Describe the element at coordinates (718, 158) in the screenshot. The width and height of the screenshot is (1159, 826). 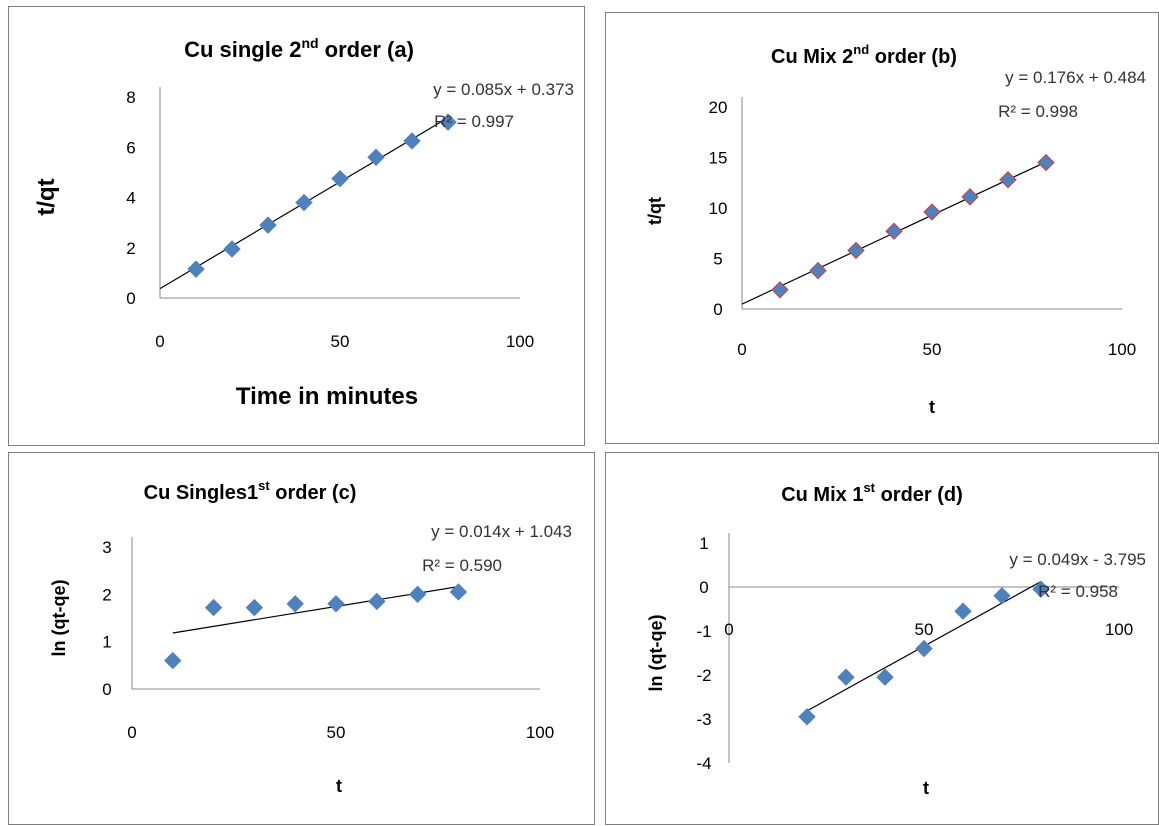
I see `y-tick-label: 15` at that location.